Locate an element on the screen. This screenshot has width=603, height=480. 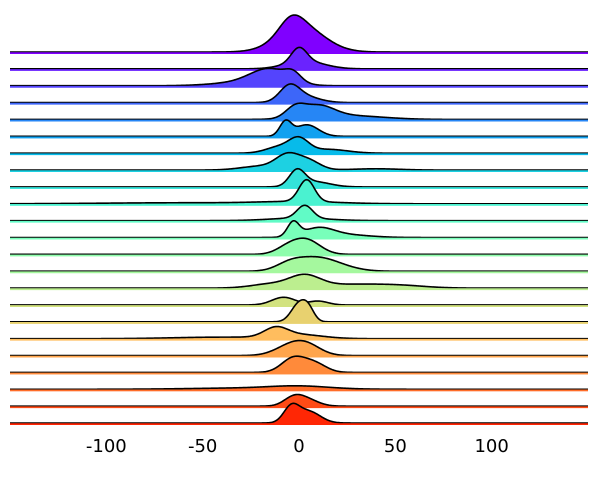
x-tick-label: -100 is located at coordinates (106, 446).